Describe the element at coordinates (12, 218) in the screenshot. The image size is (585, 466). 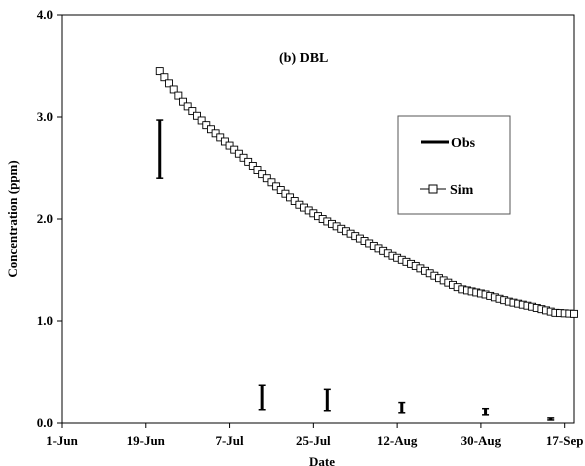
I see `y-axis-title: Concentration (ppm)` at that location.